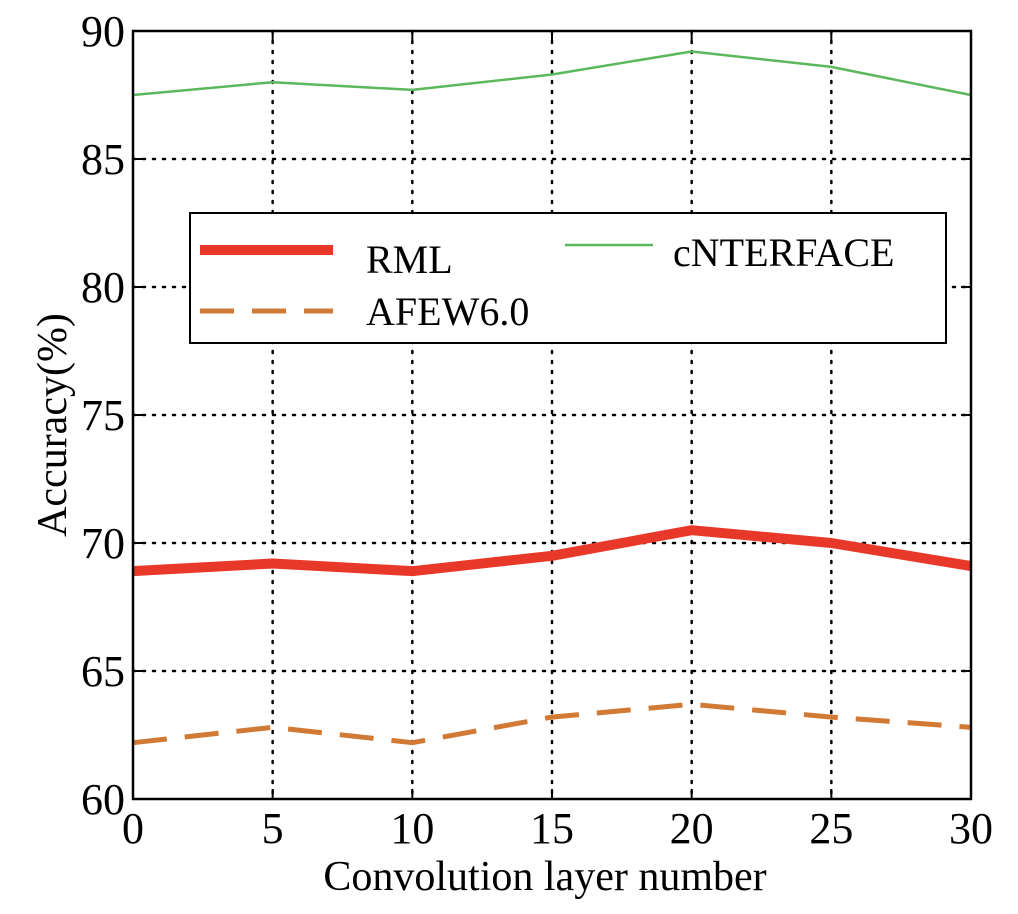  I want to click on legend-label-afew: AFEW6.0, so click(447, 311).